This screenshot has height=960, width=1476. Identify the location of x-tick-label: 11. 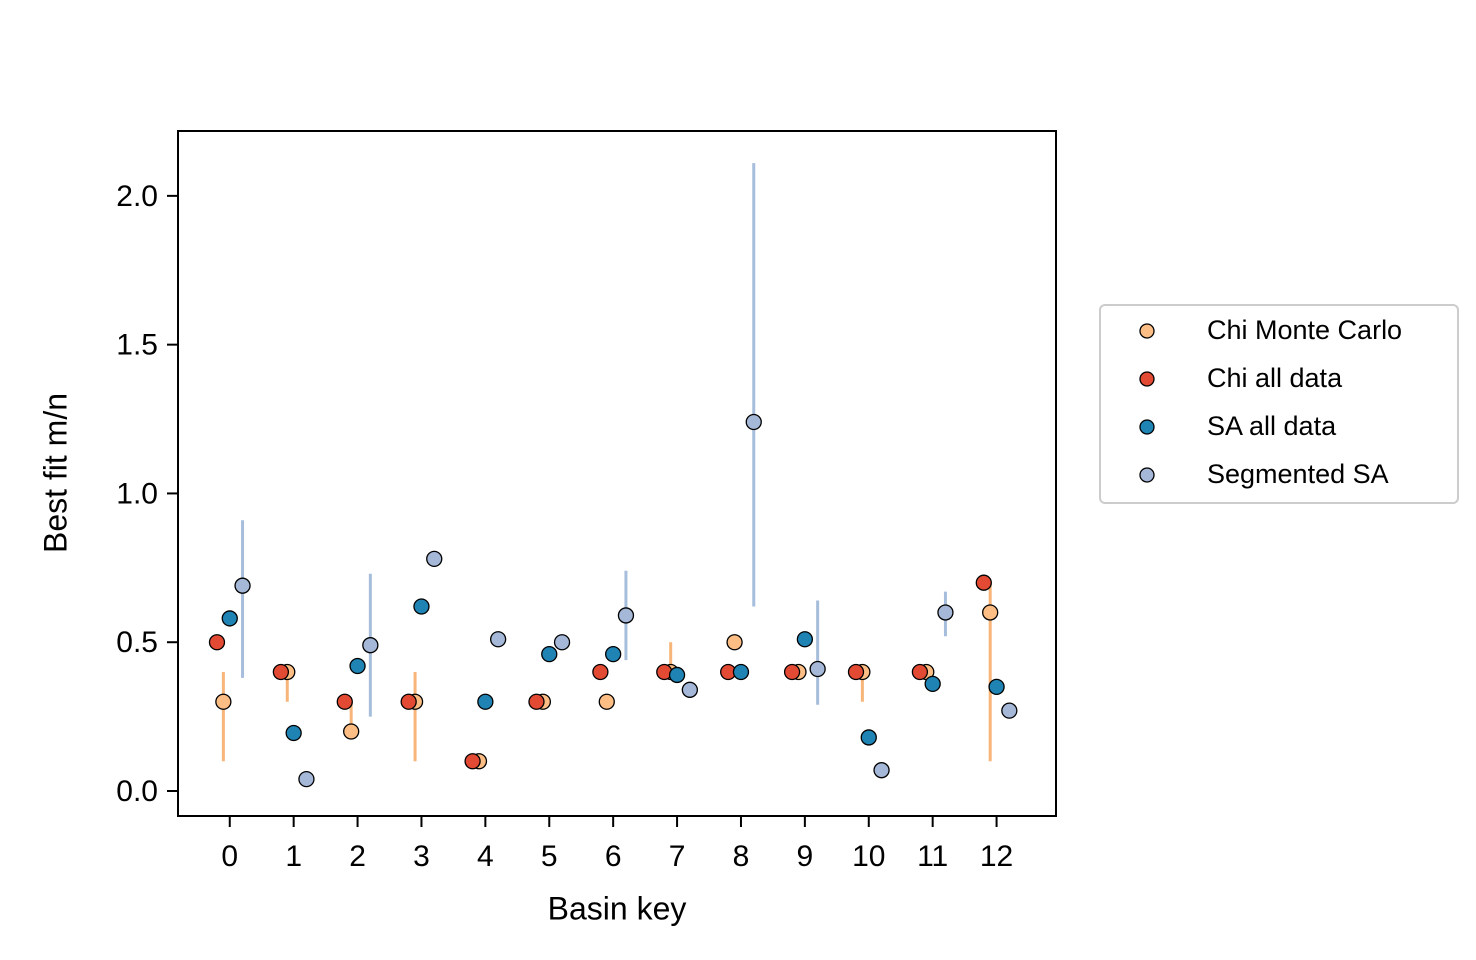
(932, 856).